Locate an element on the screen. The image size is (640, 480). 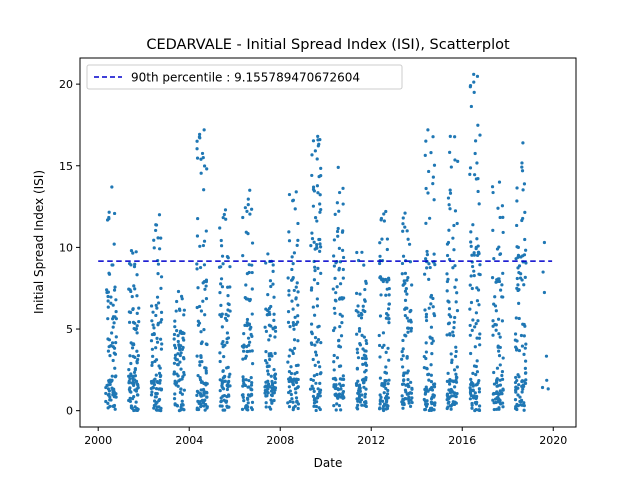
y-tick-label-5: 5 is located at coordinates (69, 329).